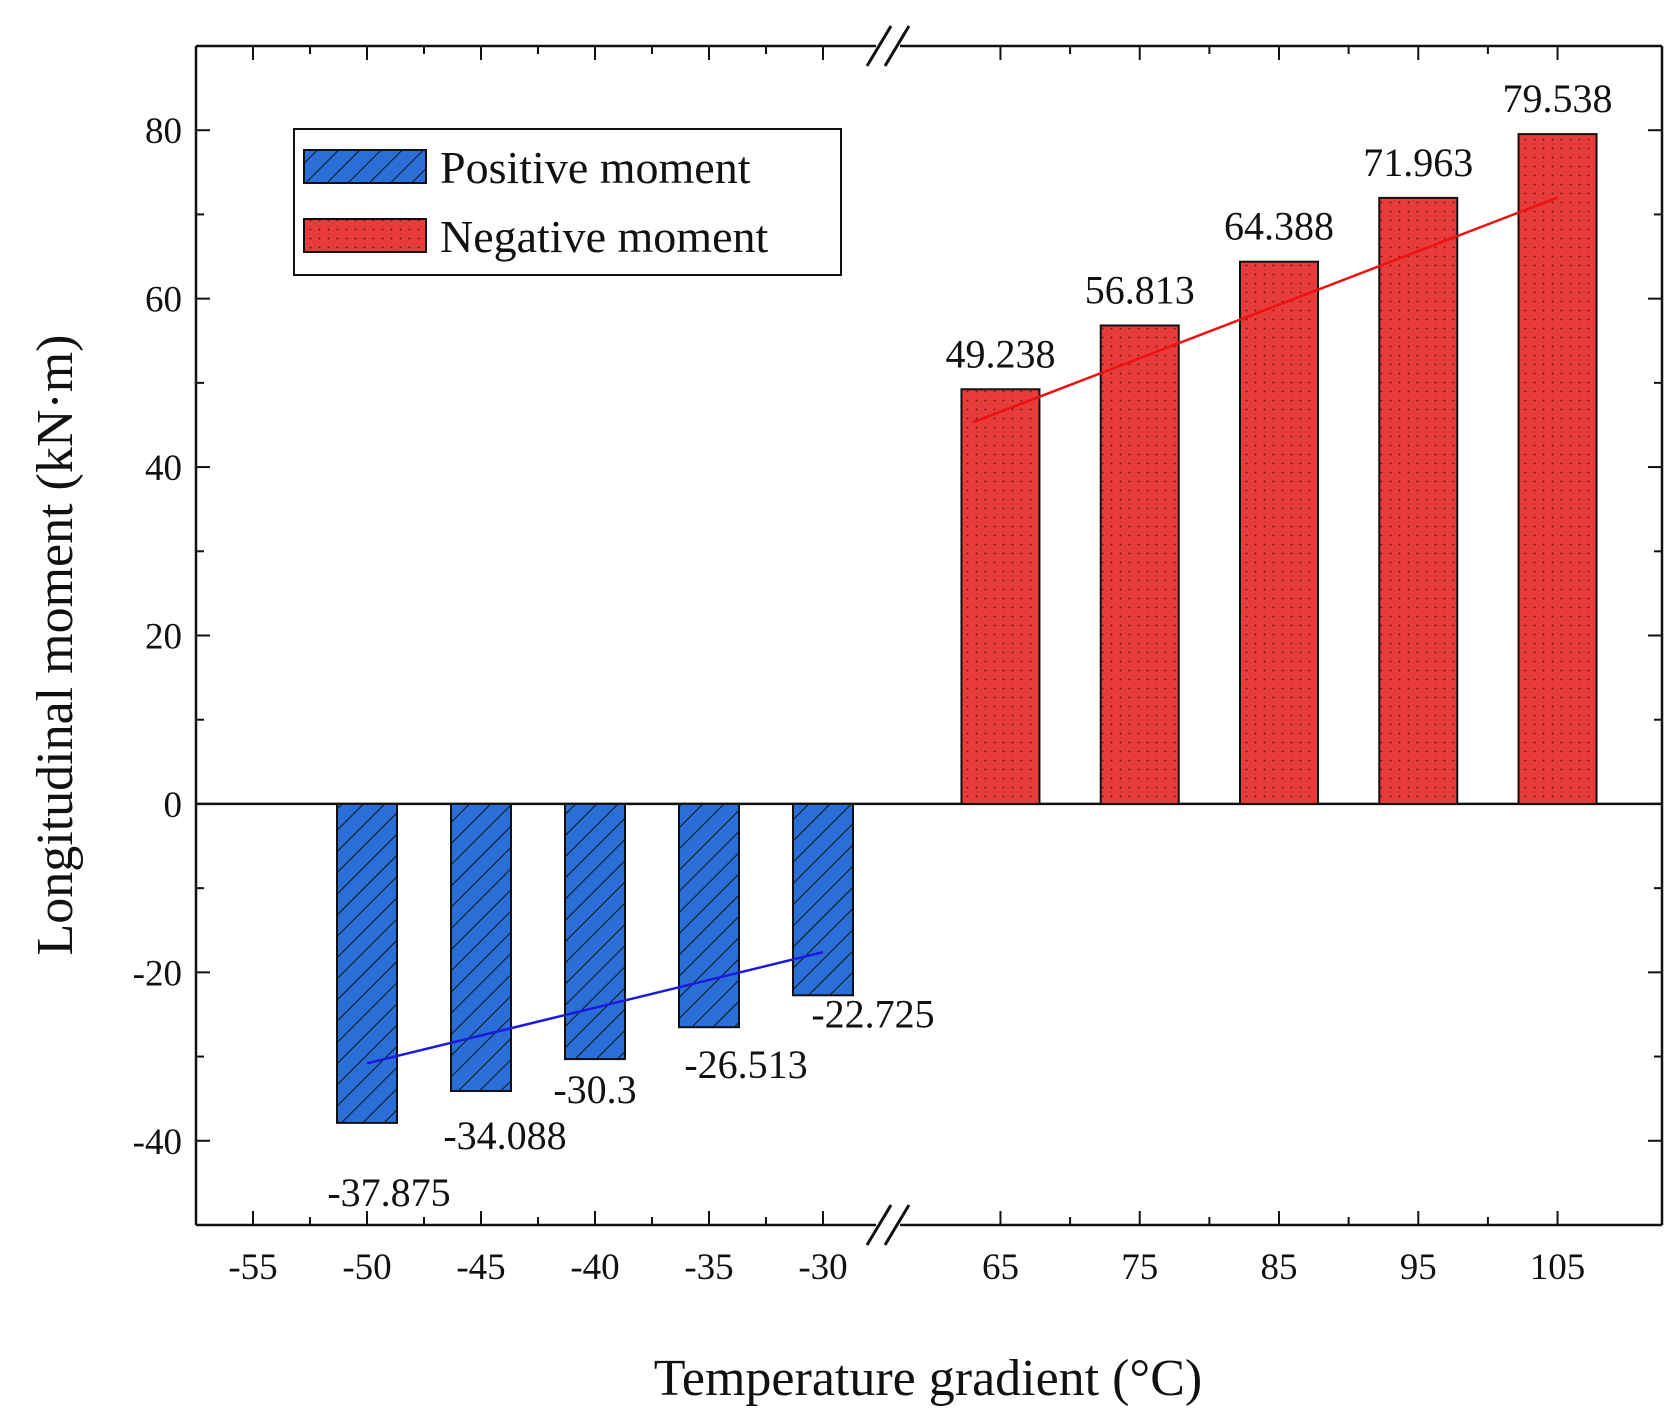  What do you see at coordinates (163, 300) in the screenshot?
I see `y-tick-label: 60` at bounding box center [163, 300].